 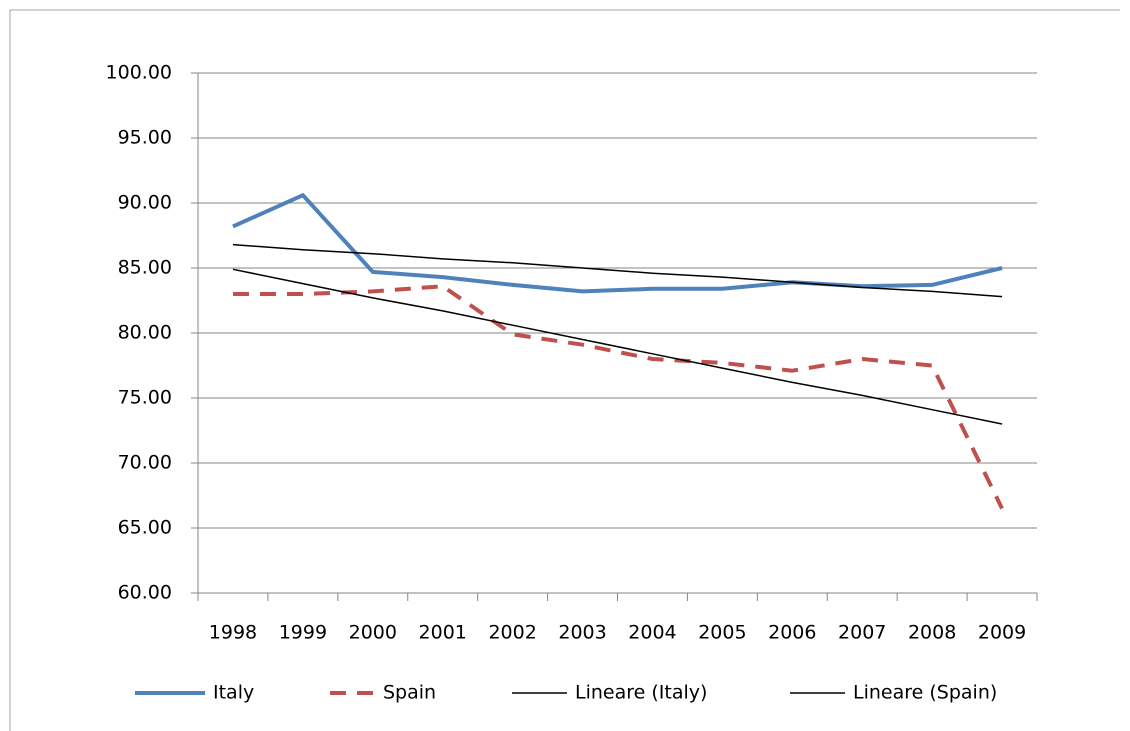 What do you see at coordinates (932, 633) in the screenshot?
I see `x-tick-label: 2008` at bounding box center [932, 633].